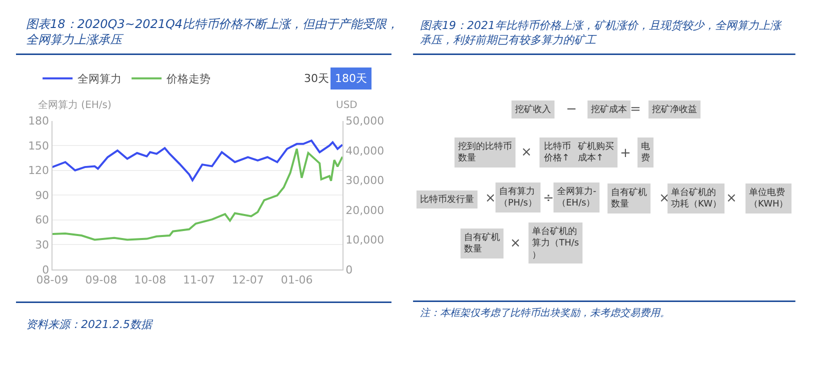  What do you see at coordinates (199, 280) in the screenshot?
I see `x-tick-label: 11-07` at bounding box center [199, 280].